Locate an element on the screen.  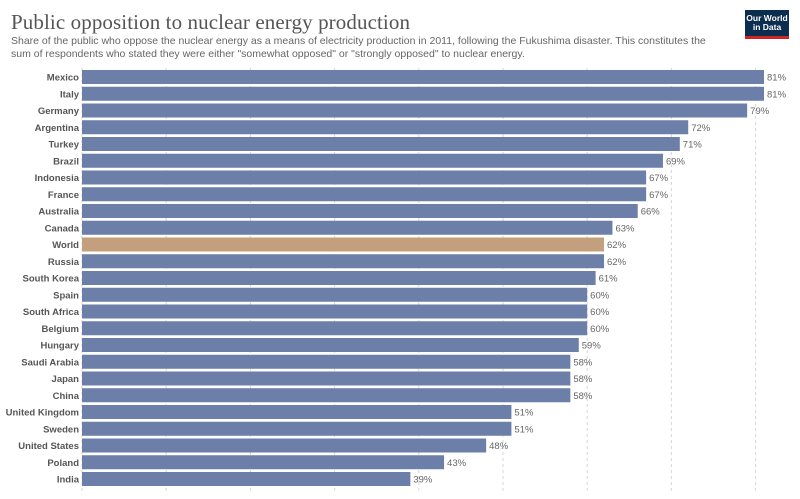
bar-row: Indonesia 67% is located at coordinates (352, 177).